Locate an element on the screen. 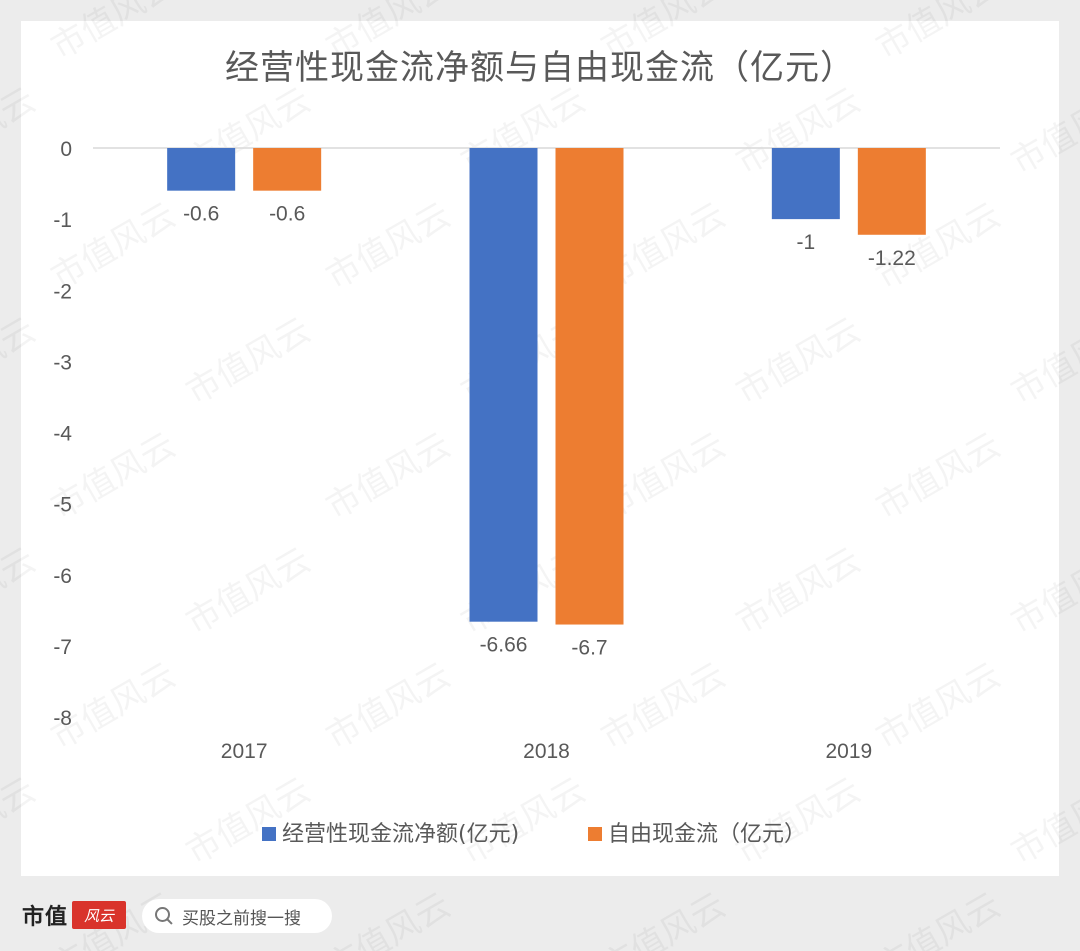 This screenshot has height=951, width=1080. data-label-2018-series-1: -6.66 is located at coordinates (504, 645).